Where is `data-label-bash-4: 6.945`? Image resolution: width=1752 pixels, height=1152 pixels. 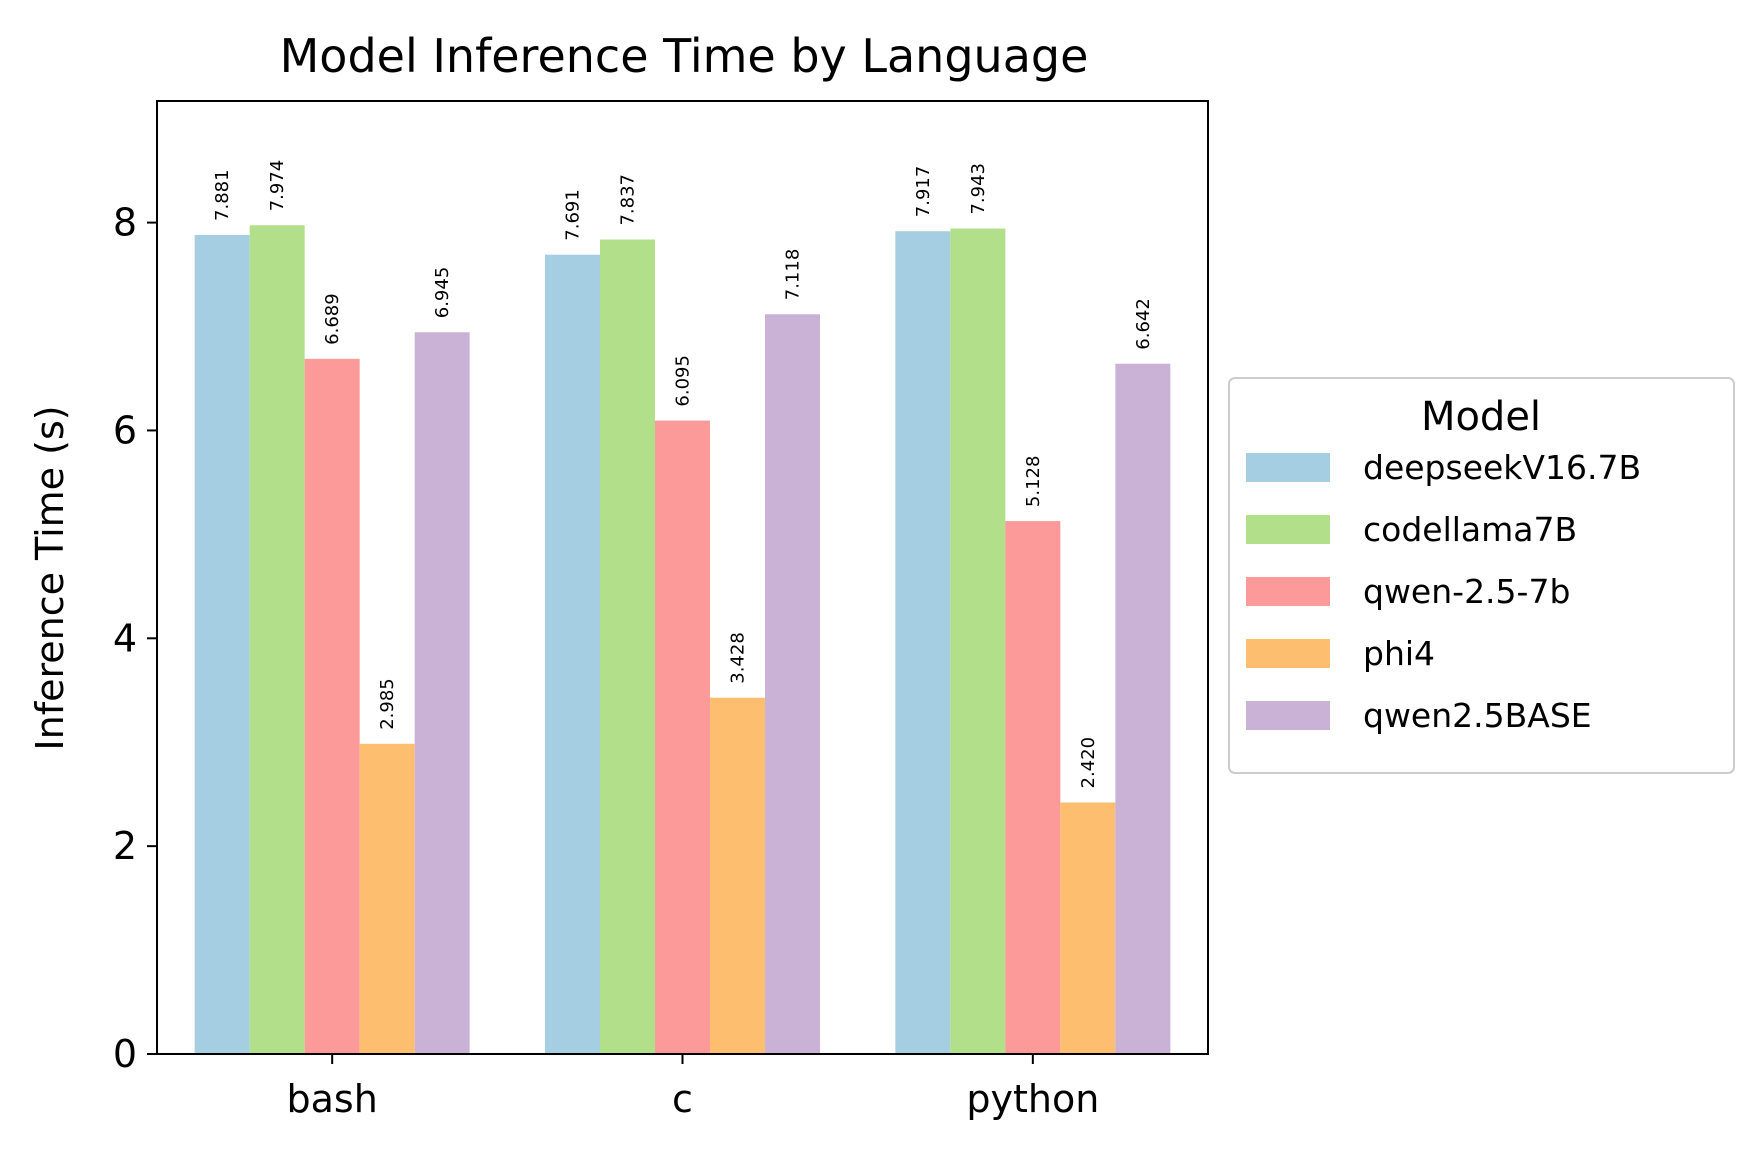
data-label-bash-4: 6.945 is located at coordinates (442, 293).